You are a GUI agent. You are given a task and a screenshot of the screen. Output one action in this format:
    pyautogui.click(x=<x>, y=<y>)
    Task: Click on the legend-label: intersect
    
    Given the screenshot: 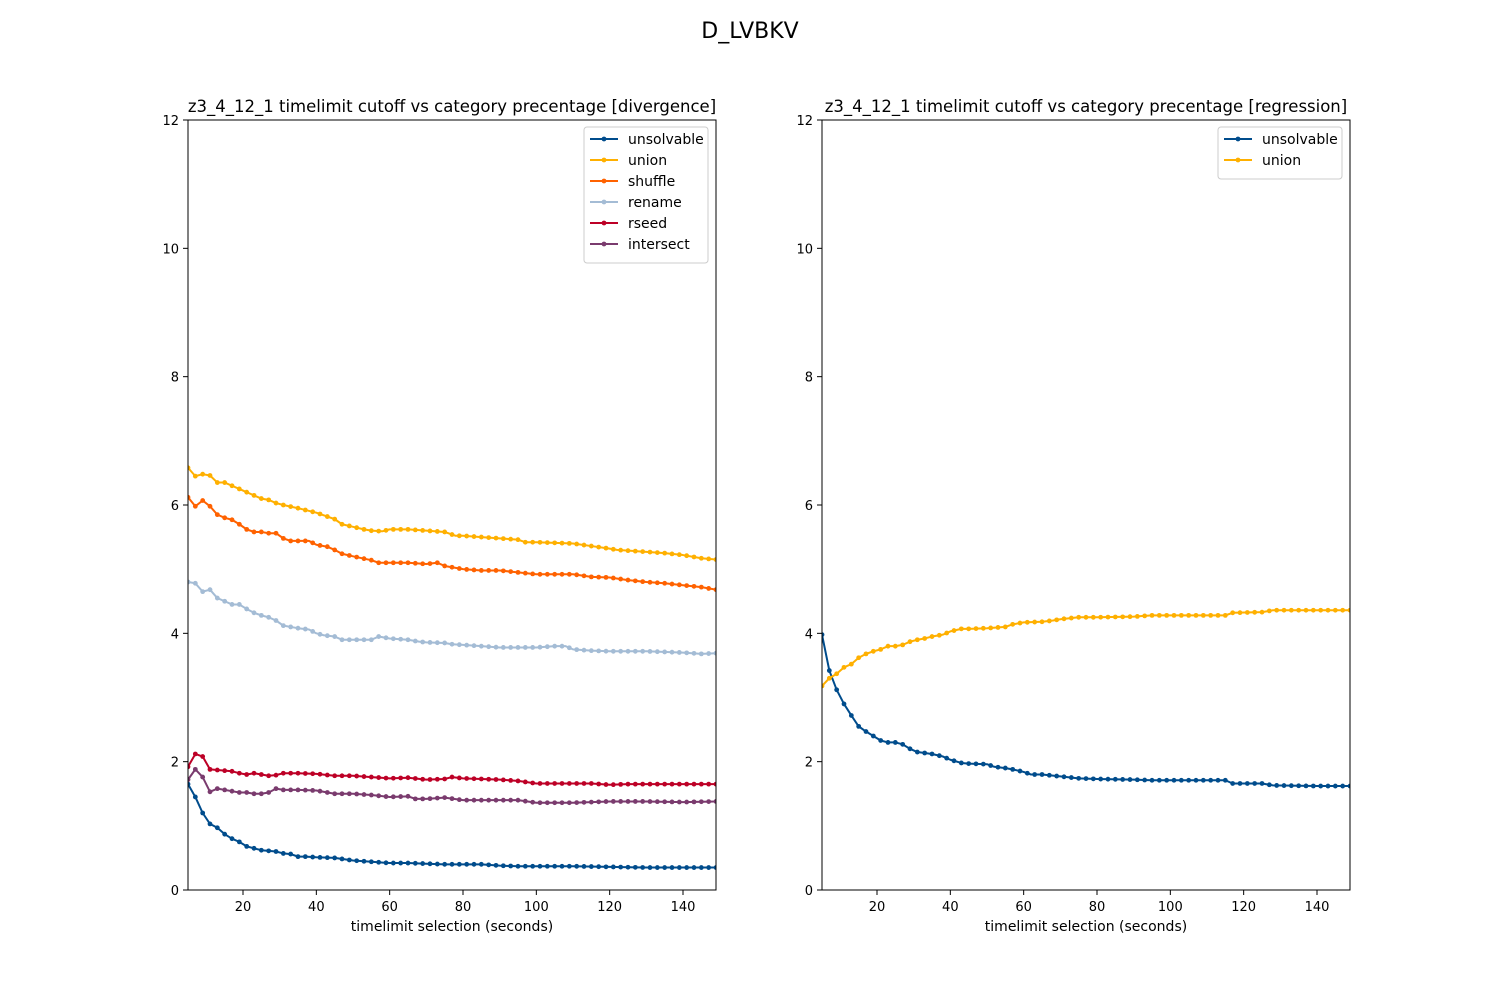 What is the action you would take?
    pyautogui.click(x=659, y=245)
    